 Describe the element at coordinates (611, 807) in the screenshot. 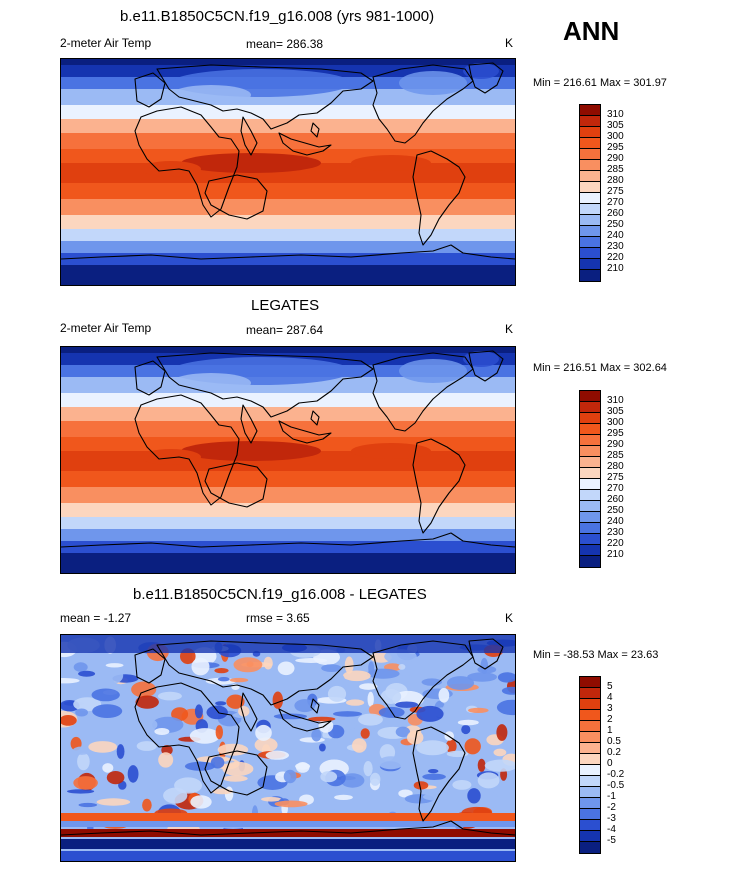

I see `colorbar-tick-label: -2` at that location.